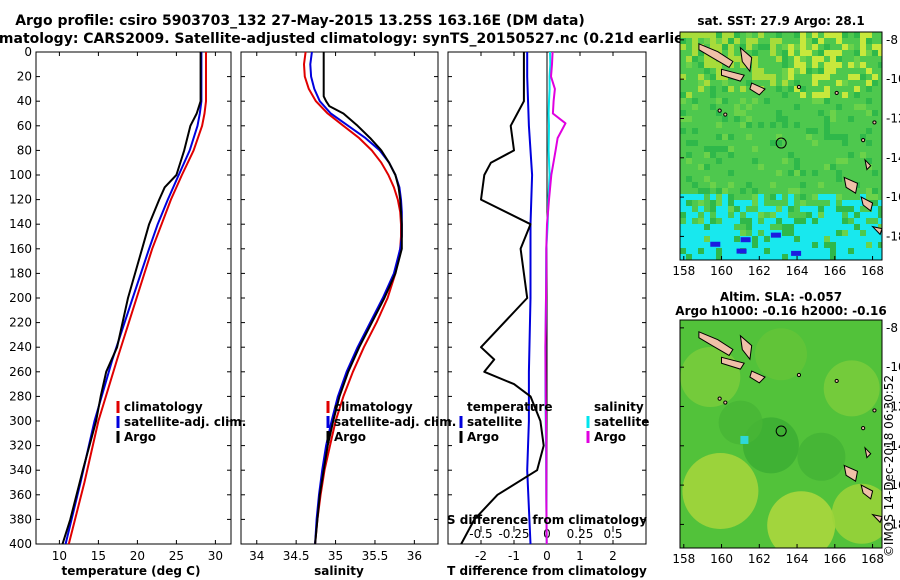 Image resolution: width=900 pixels, height=580 pixels. Describe the element at coordinates (745, 240) in the screenshot. I see `sst-cold-cell` at that location.